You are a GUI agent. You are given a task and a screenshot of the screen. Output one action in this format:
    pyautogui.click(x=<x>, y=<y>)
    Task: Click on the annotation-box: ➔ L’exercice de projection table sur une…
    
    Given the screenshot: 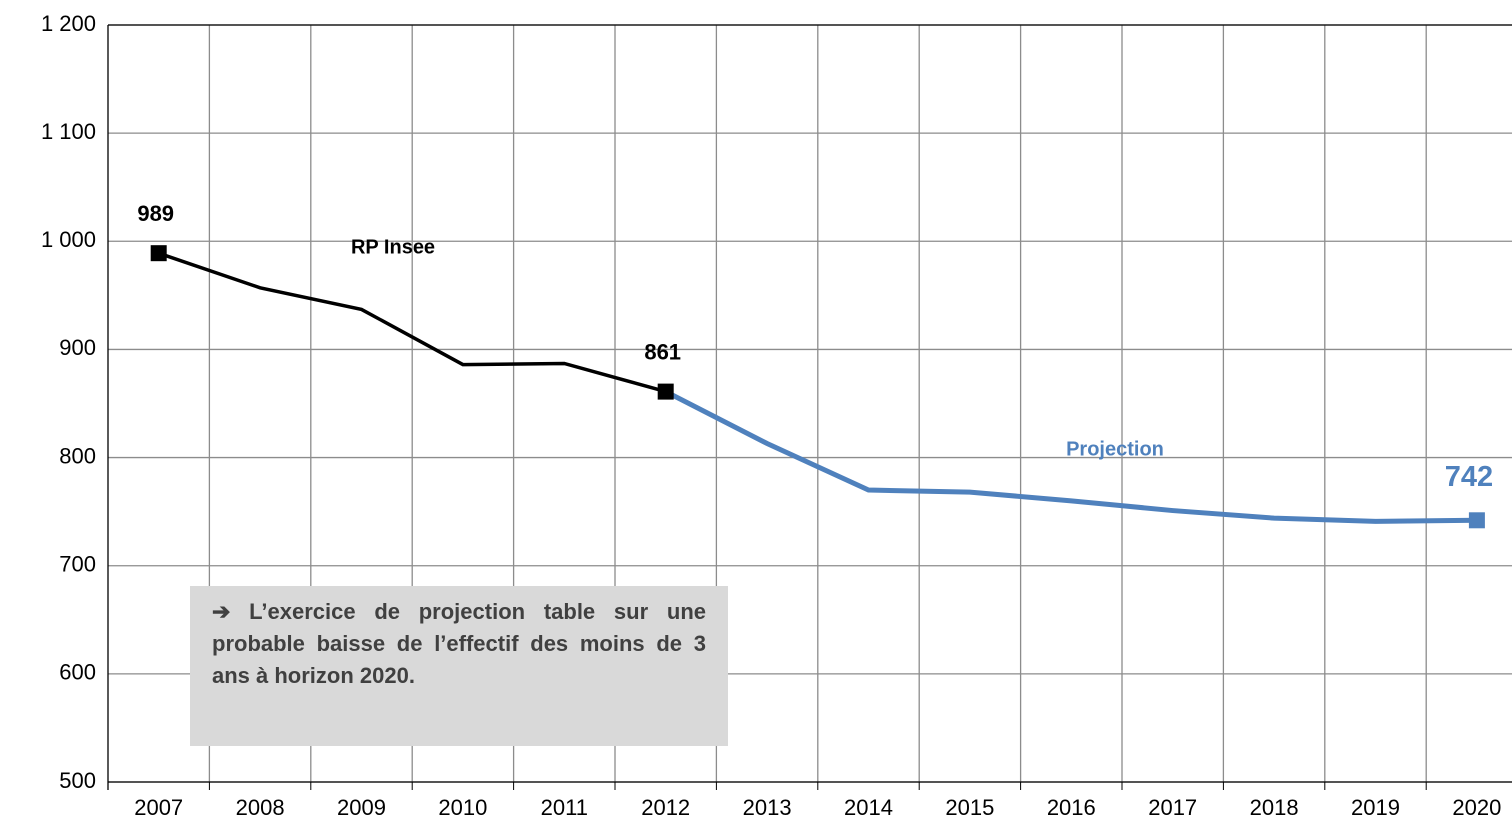 What is the action you would take?
    pyautogui.click(x=459, y=666)
    